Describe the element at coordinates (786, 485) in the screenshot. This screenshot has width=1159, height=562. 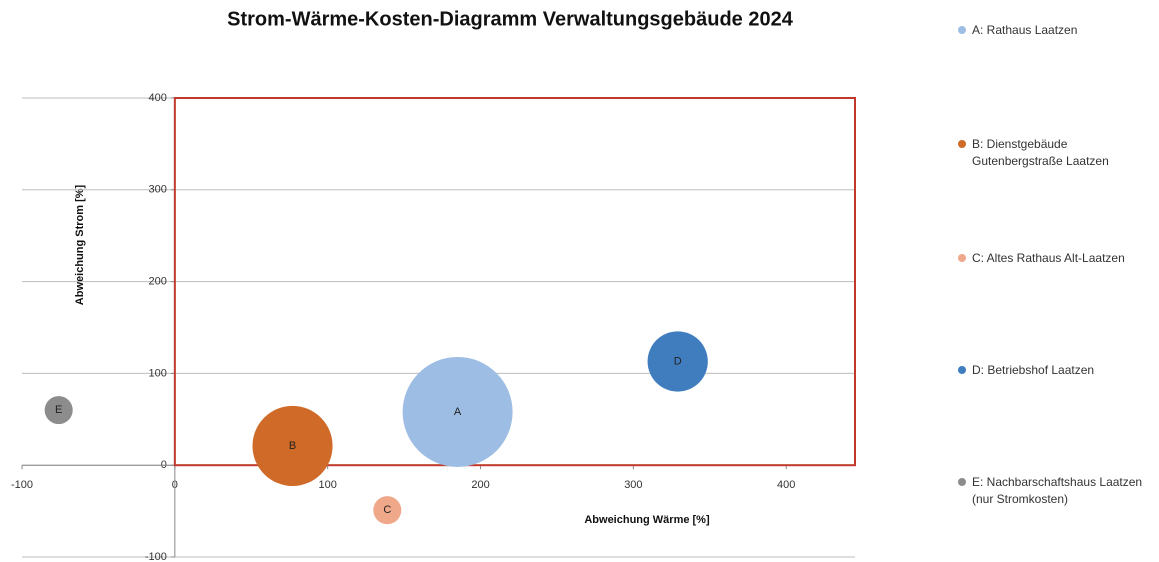
I see `x-tick-label: 400` at that location.